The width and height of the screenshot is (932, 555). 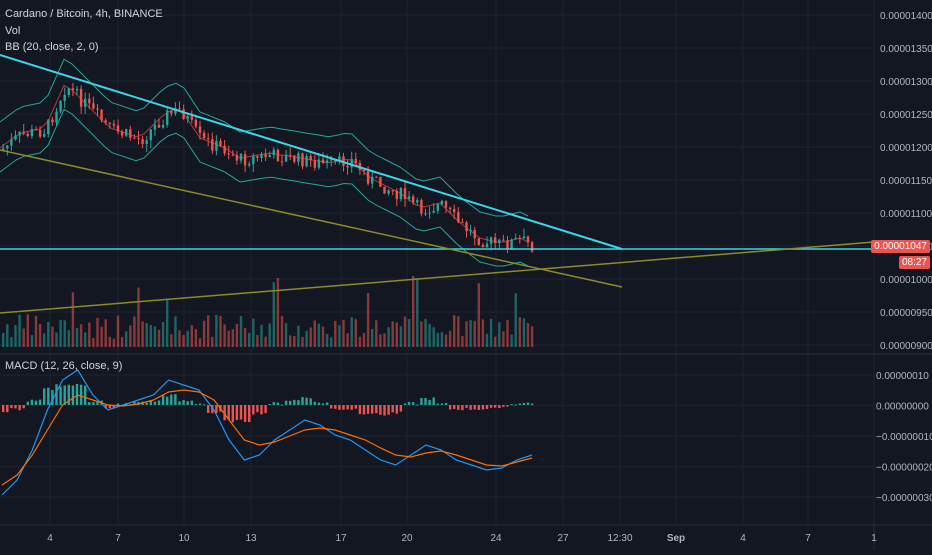 I want to click on volume-bars, so click(x=268, y=311).